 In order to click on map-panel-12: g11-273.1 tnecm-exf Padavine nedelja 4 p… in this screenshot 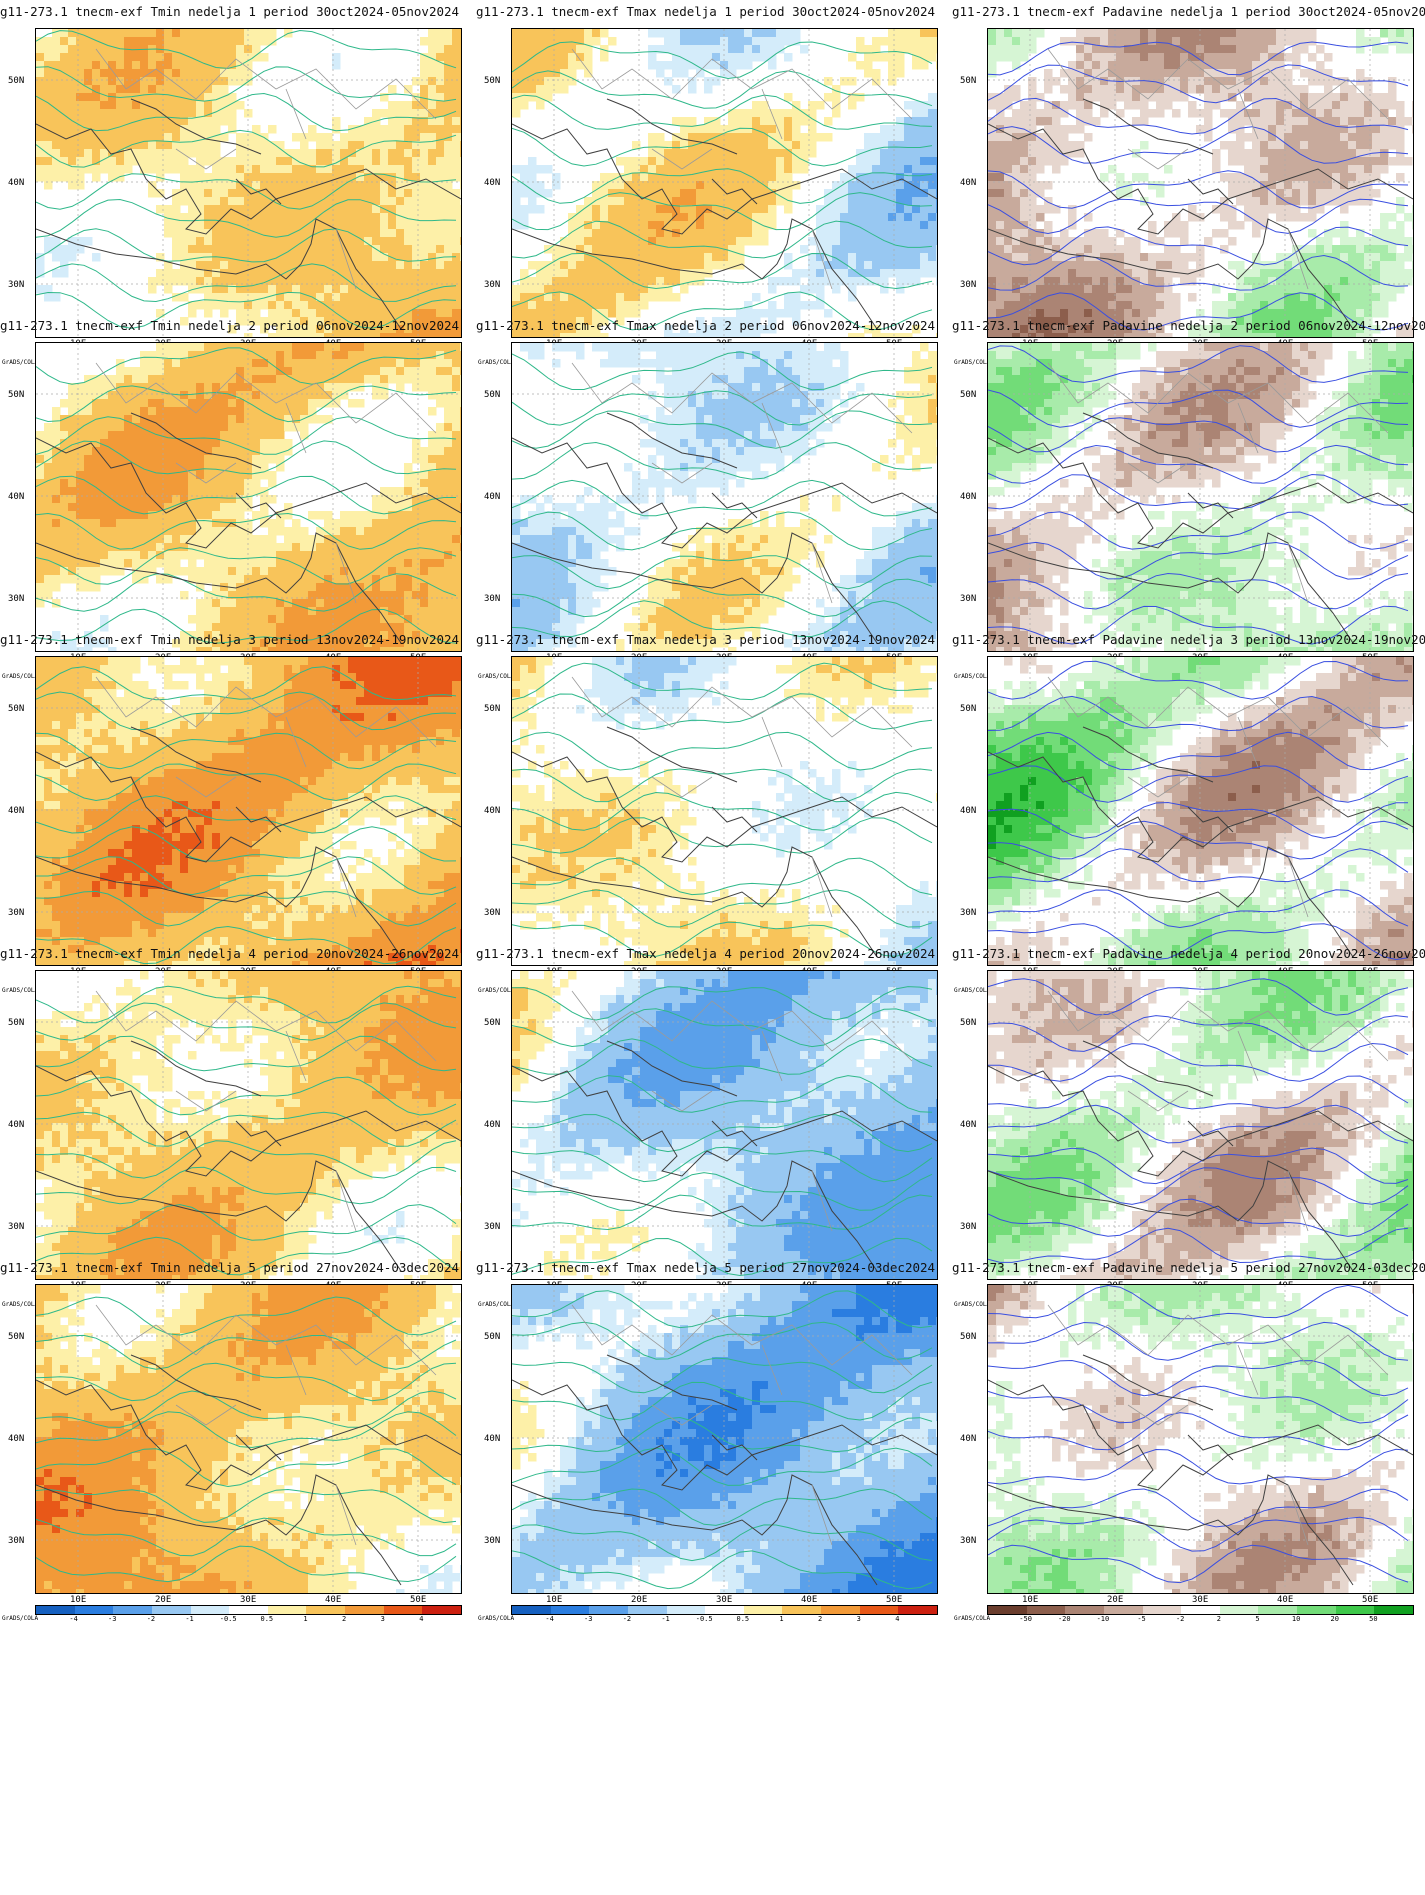, I will do `click(1188, 1131)`.